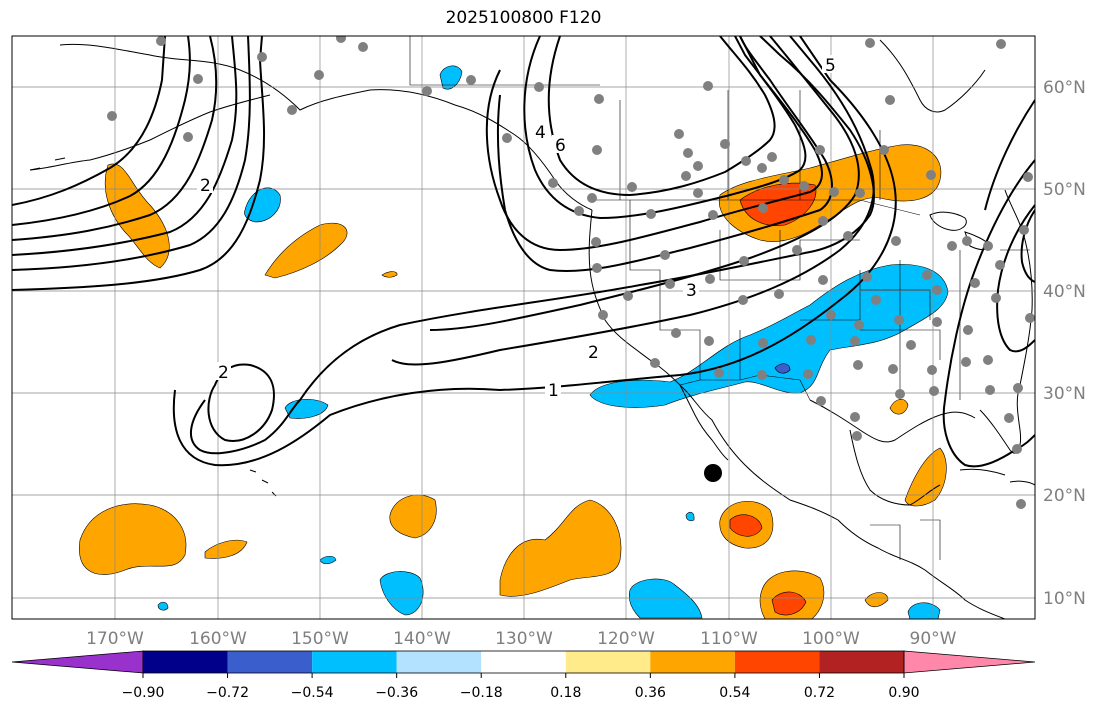 The height and width of the screenshot is (712, 1105). What do you see at coordinates (933, 639) in the screenshot?
I see `lon-label: 90°W` at bounding box center [933, 639].